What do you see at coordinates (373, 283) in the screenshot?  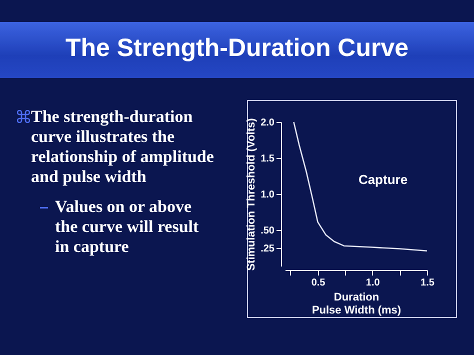 I see `x-tick-label: 1.0` at bounding box center [373, 283].